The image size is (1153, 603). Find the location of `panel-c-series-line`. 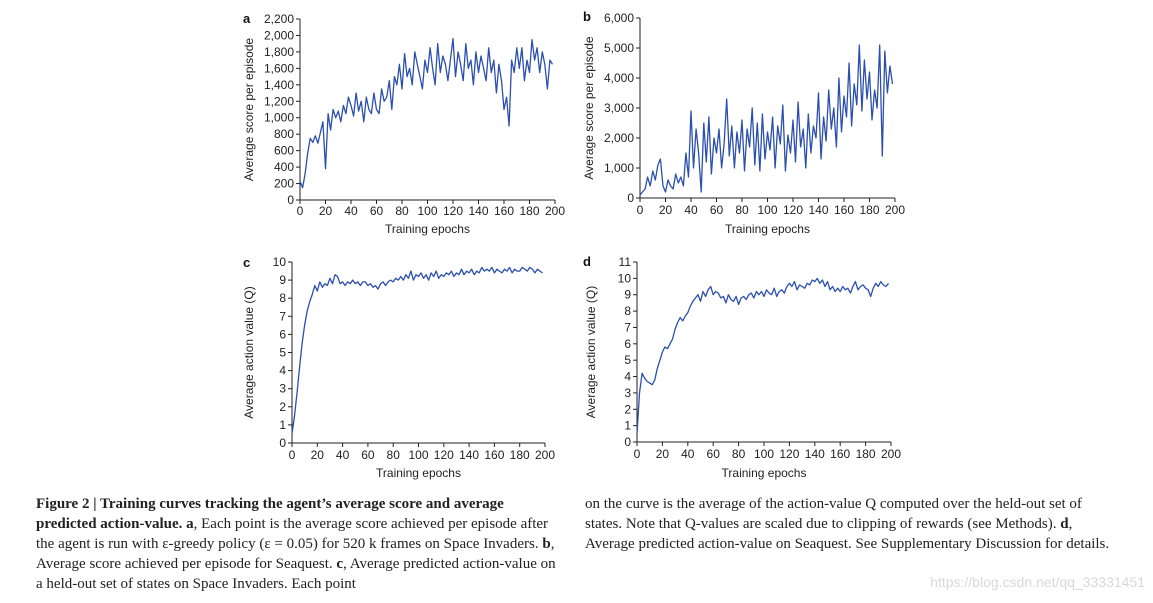

panel-c-series-line is located at coordinates (417, 350).